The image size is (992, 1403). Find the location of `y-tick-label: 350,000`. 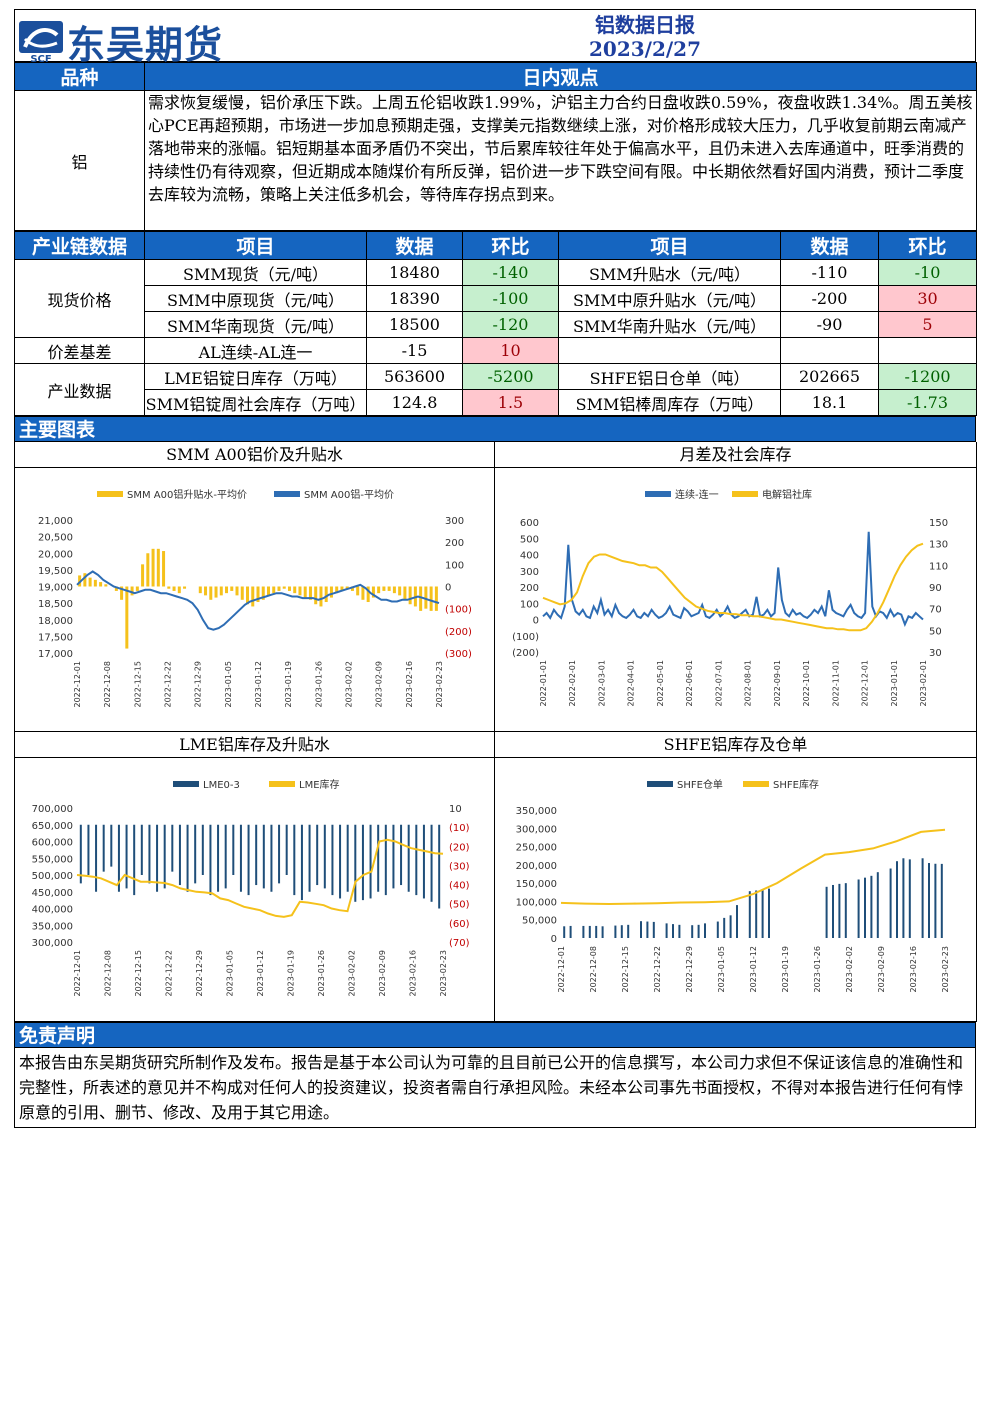

y-tick-label: 350,000 is located at coordinates (536, 811).